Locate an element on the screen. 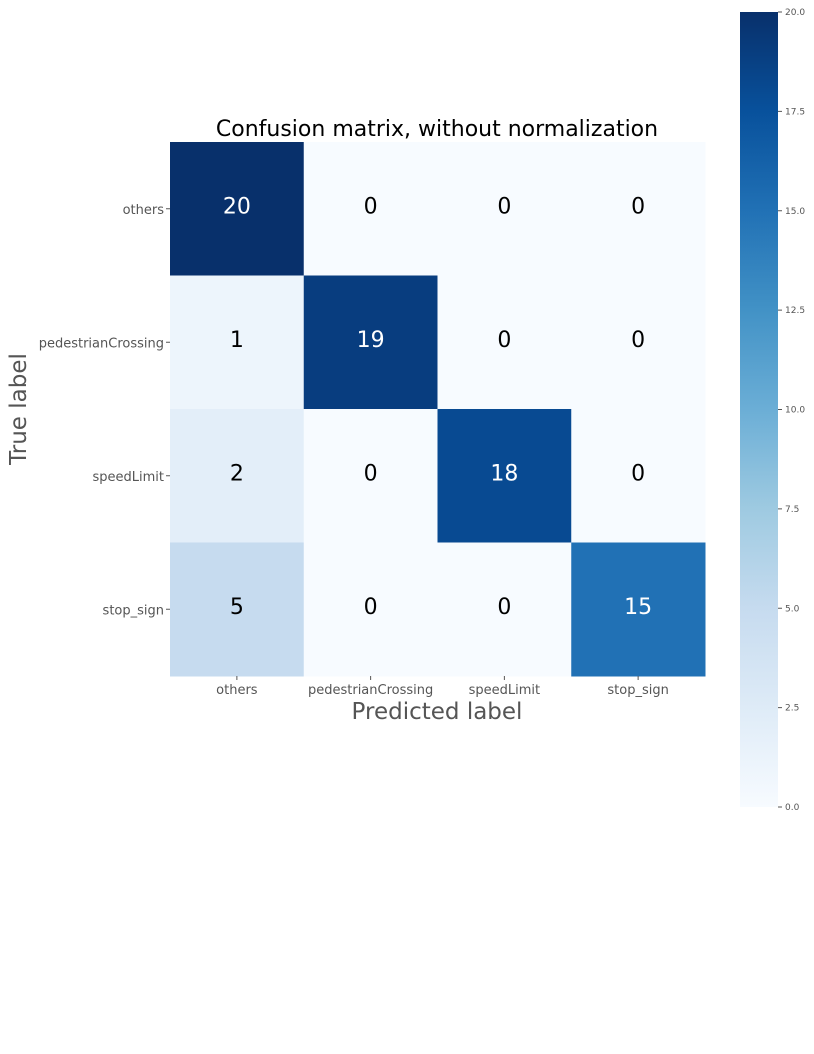 This screenshot has width=814, height=1054. colorbar-tick-label: 12.5 is located at coordinates (795, 311).